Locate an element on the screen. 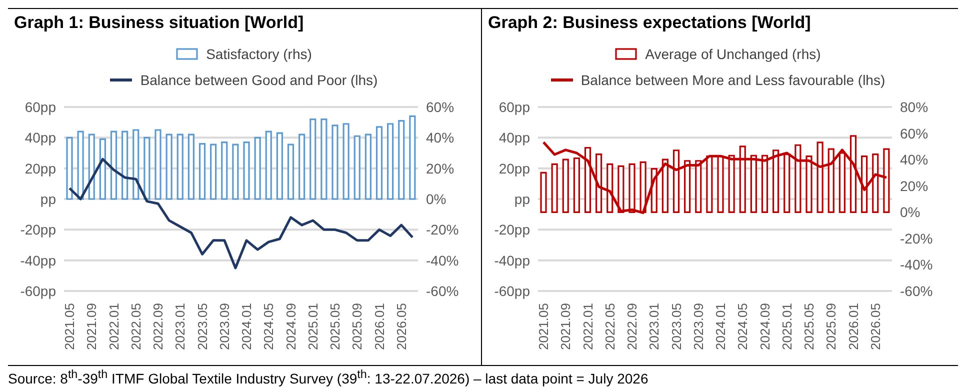 This screenshot has width=966, height=392. legend-label: Balance between Good and Poor (lhs) is located at coordinates (259, 80).